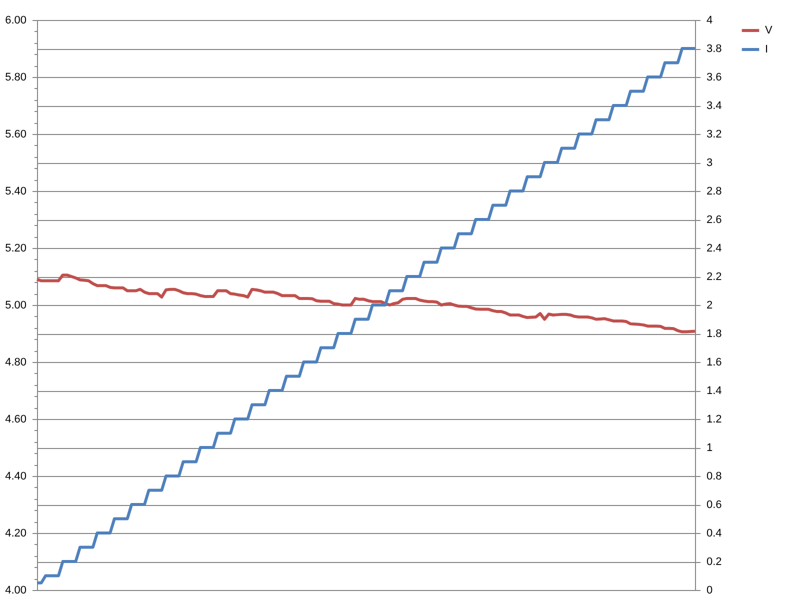 This screenshot has height=601, width=800. I want to click on y2-tick-label: 3.2, so click(714, 134).